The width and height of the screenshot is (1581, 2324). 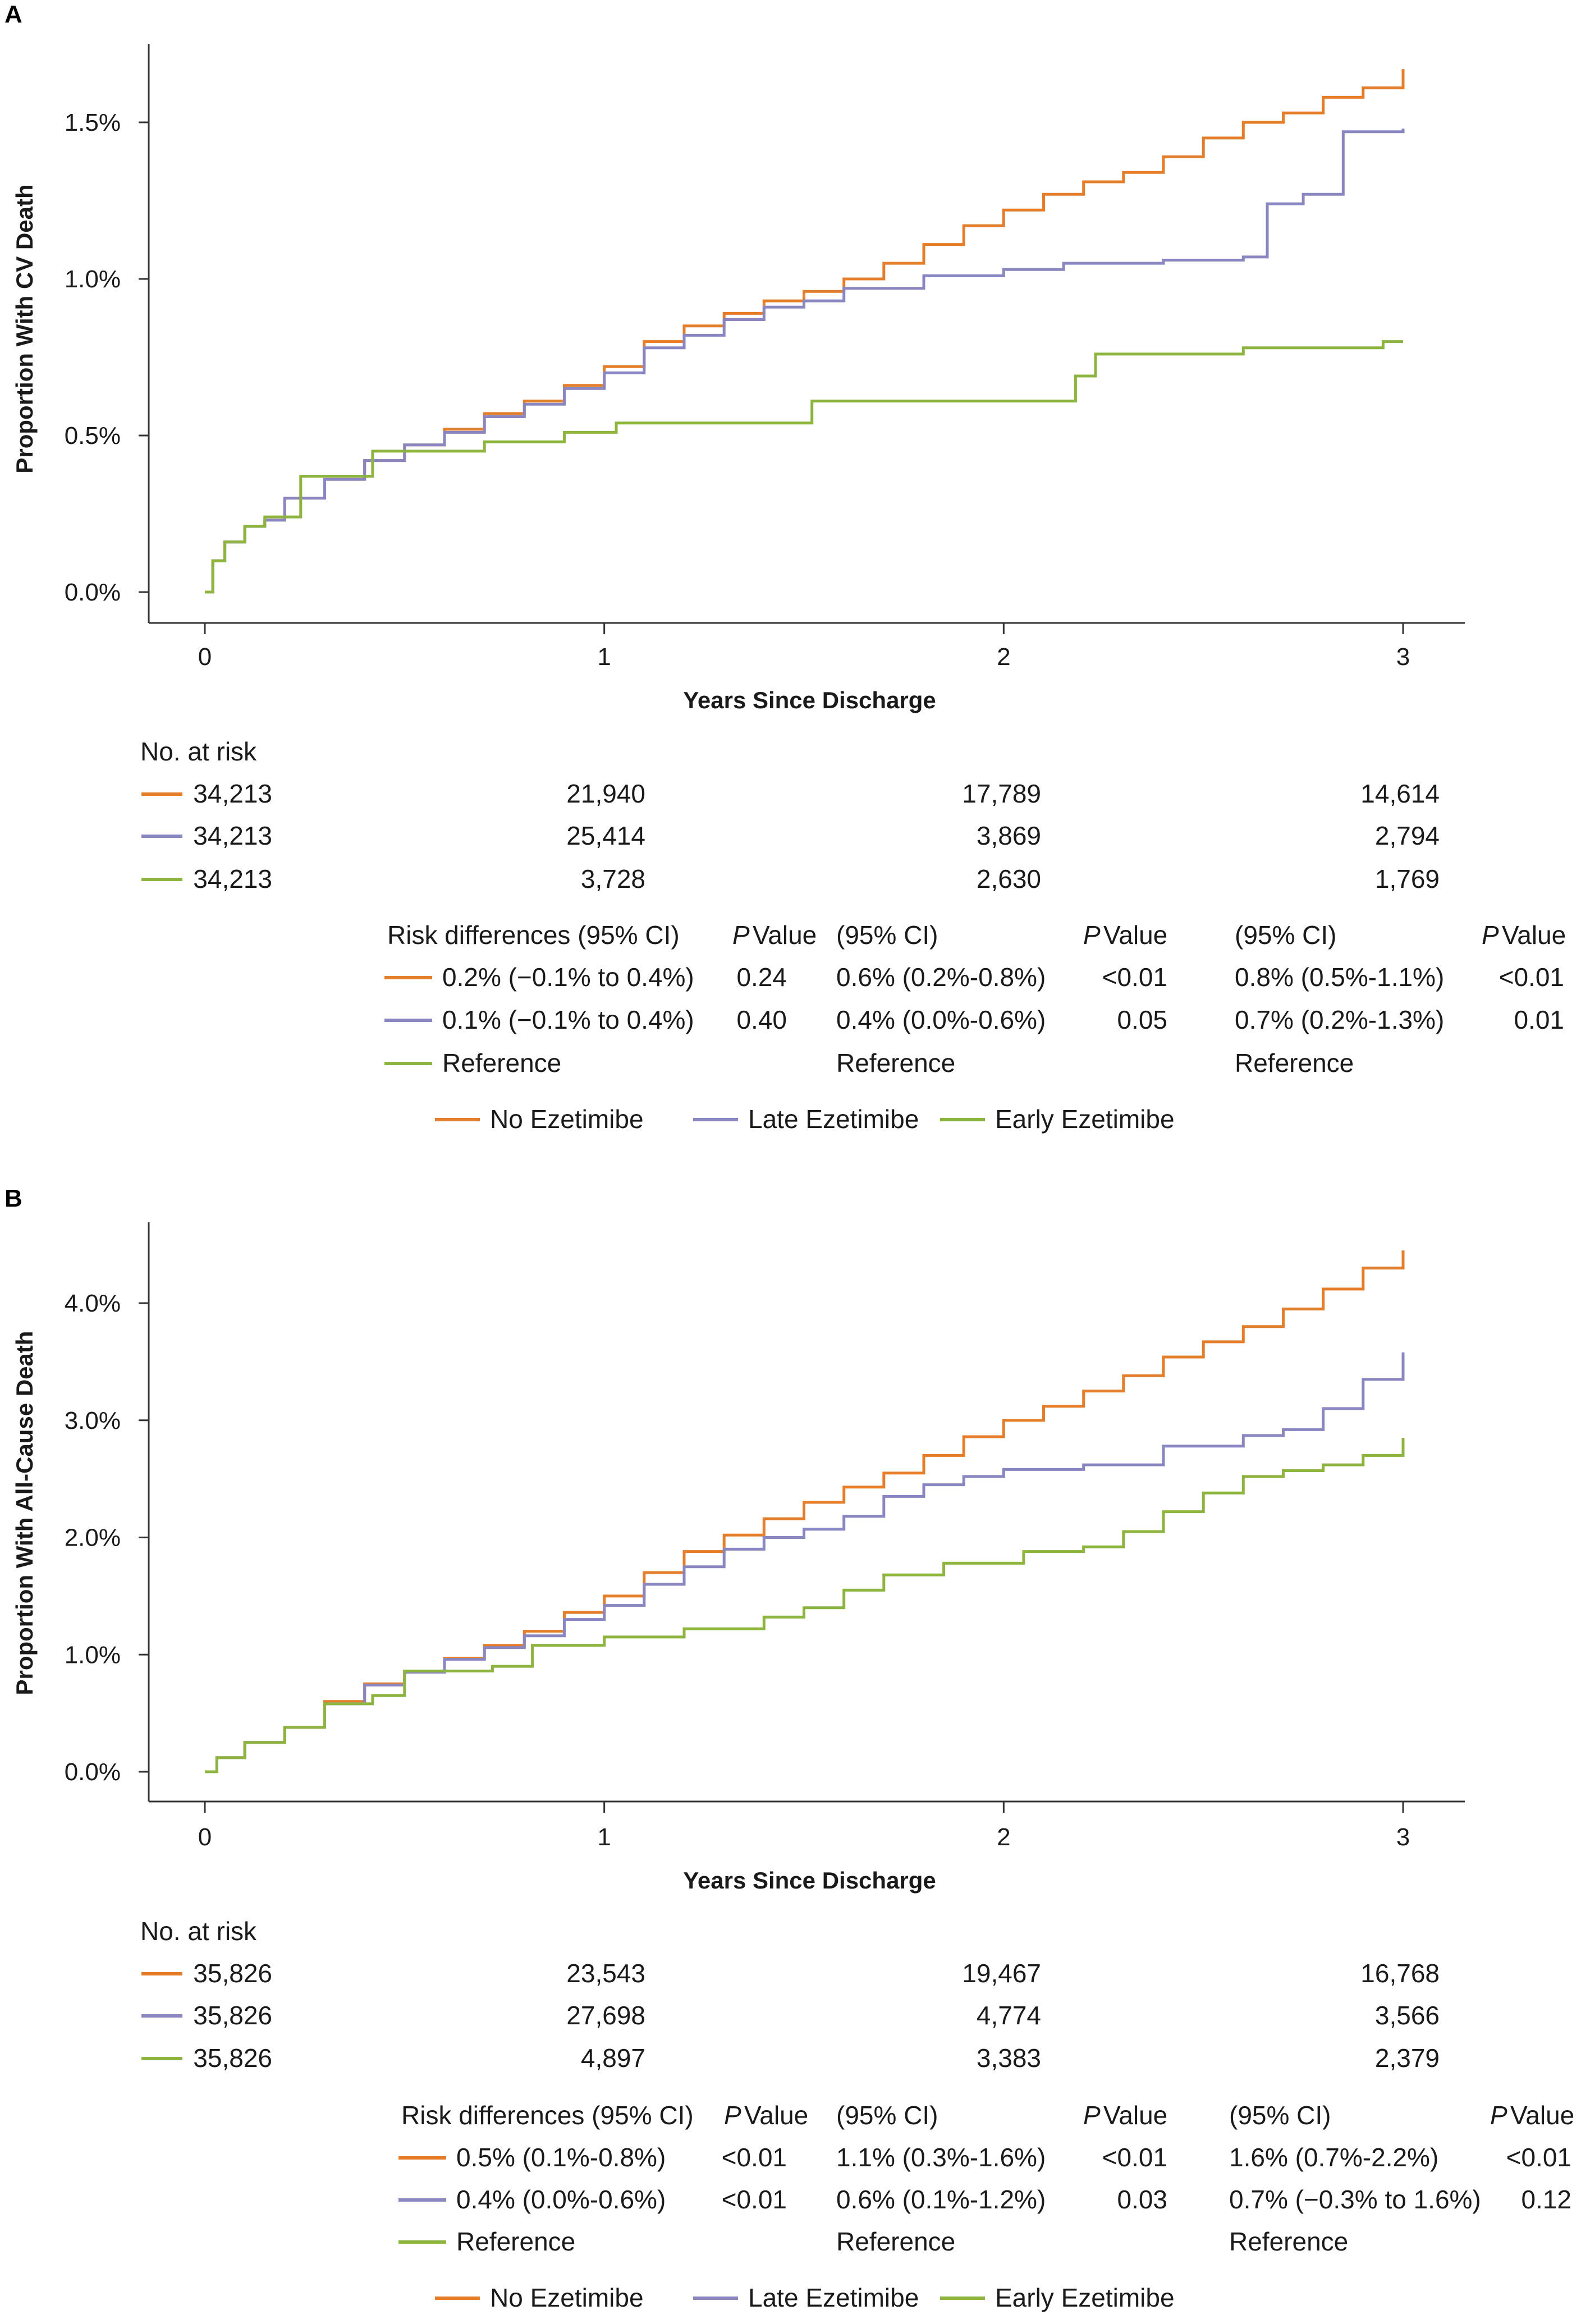 I want to click on p-value: 0.12, so click(x=1546, y=2199).